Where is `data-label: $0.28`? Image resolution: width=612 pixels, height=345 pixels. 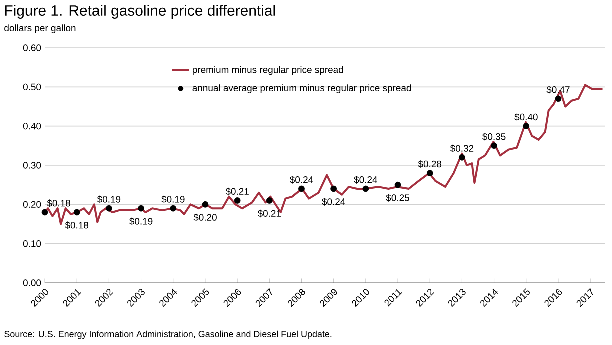 data-label: $0.28 is located at coordinates (430, 164).